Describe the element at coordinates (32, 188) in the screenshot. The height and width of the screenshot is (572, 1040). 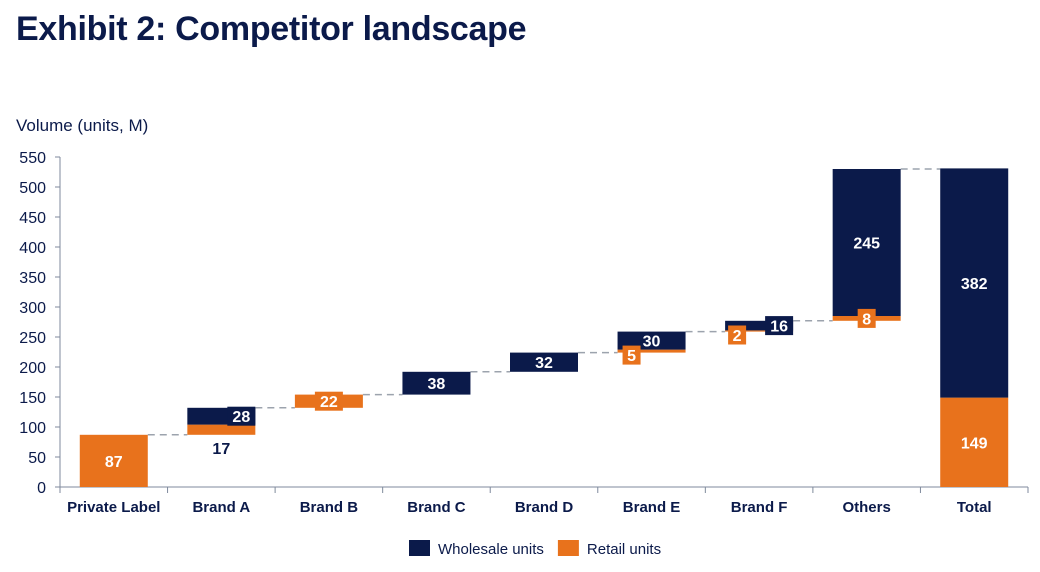
I see `y-tick-label: 500` at that location.